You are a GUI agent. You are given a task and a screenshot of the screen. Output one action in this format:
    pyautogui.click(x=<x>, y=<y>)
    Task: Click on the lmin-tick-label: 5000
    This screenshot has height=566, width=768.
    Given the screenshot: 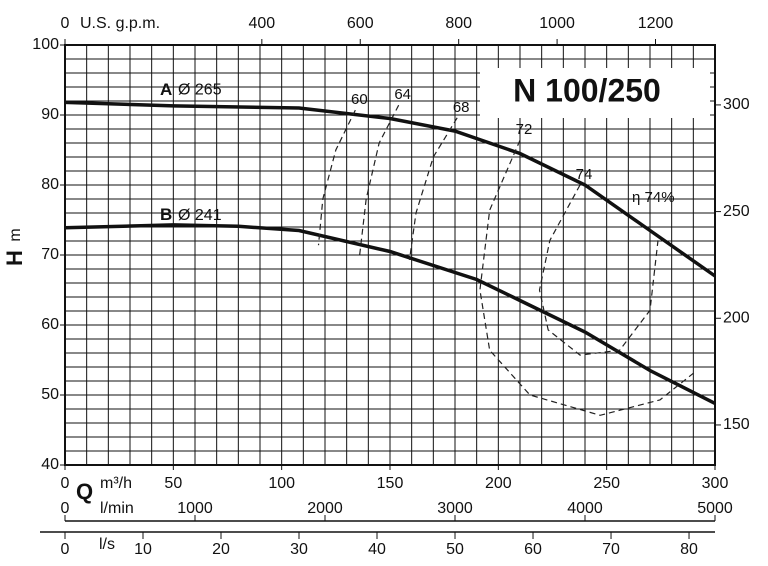 What is the action you would take?
    pyautogui.click(x=715, y=508)
    